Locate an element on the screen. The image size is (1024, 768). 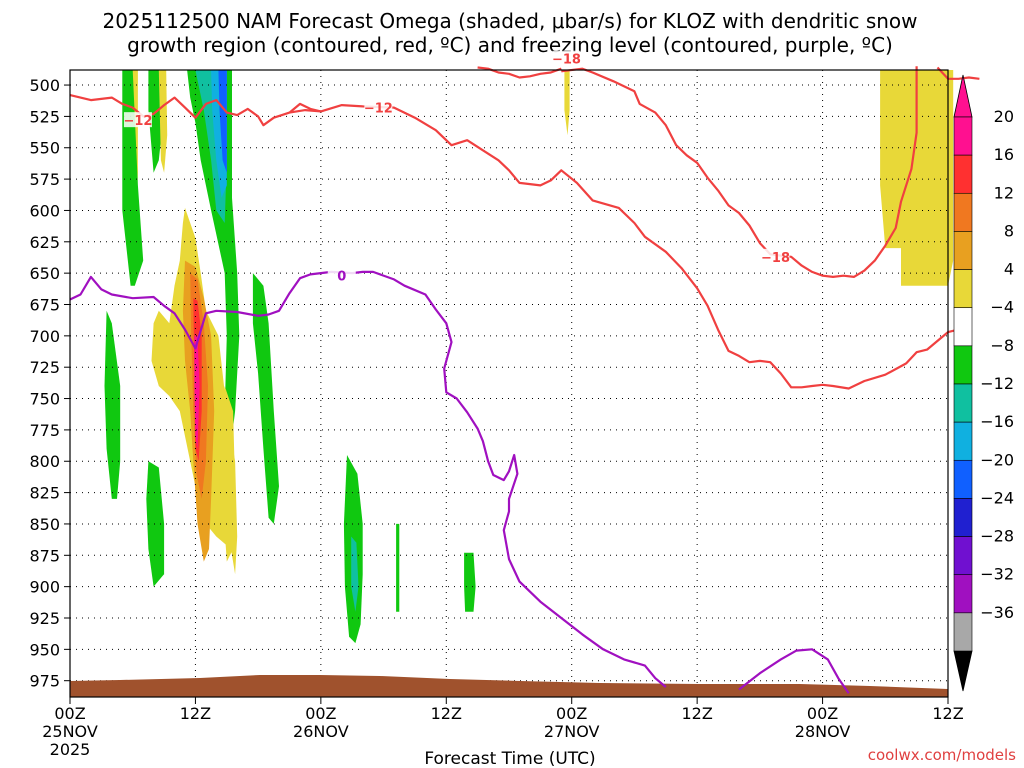
shade-yellow_tail_top is located at coordinates (163, 121).